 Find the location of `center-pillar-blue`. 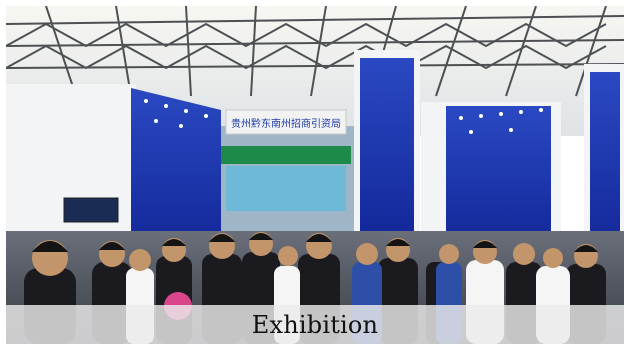

center-pillar-blue is located at coordinates (387, 148).